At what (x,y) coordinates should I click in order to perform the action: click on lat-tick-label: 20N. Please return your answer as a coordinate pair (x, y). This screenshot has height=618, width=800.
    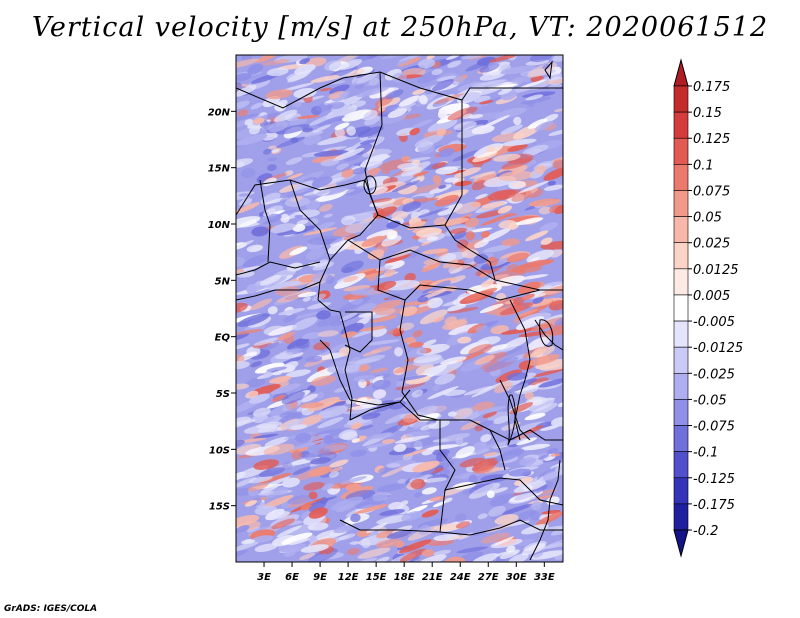
    Looking at the image, I should click on (219, 112).